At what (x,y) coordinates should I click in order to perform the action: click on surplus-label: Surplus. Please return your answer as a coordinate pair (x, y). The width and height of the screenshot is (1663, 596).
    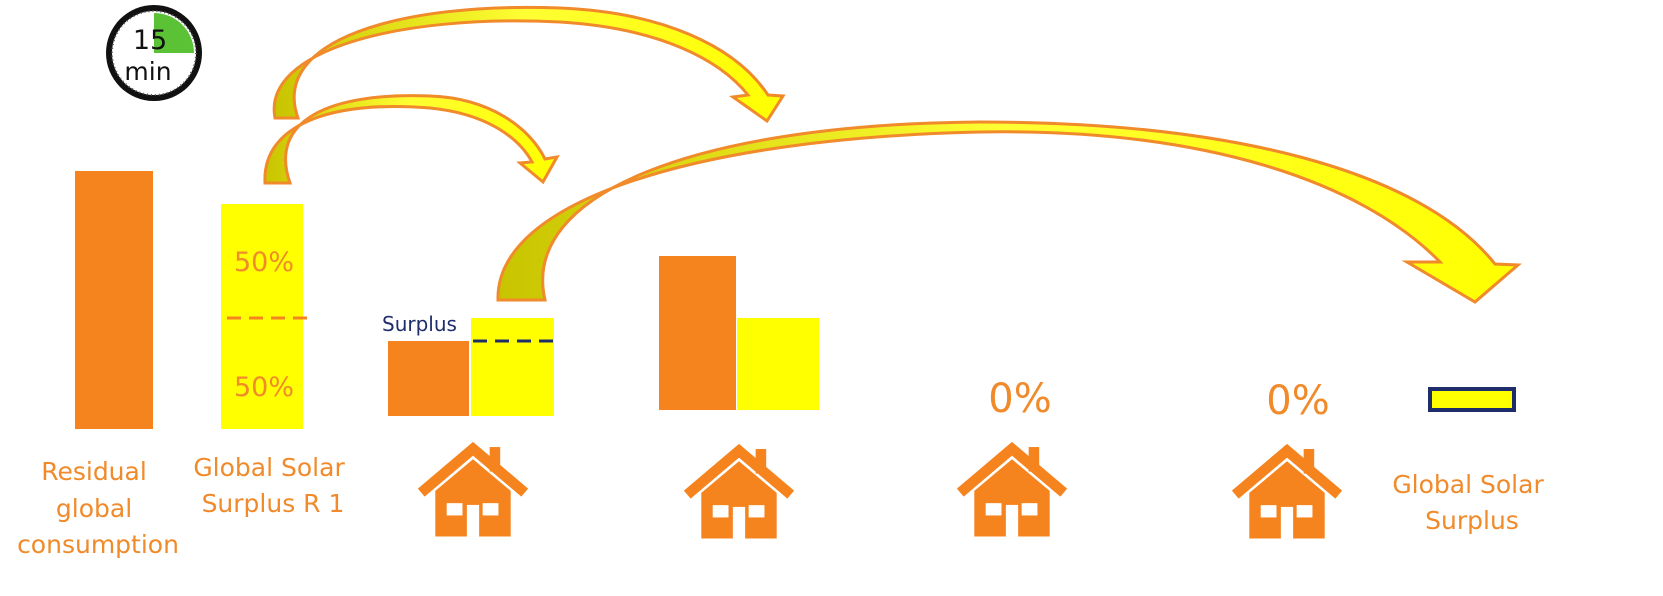
    Looking at the image, I should click on (419, 324).